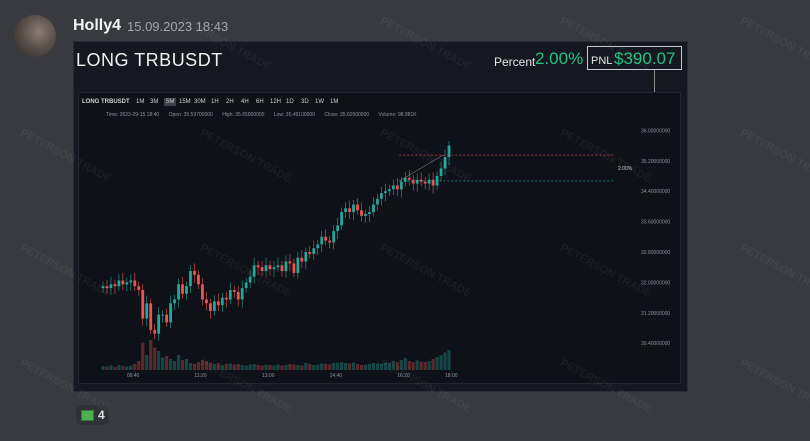 The width and height of the screenshot is (810, 441). Describe the element at coordinates (645, 58) in the screenshot. I see `pnl-value: $390.07` at that location.